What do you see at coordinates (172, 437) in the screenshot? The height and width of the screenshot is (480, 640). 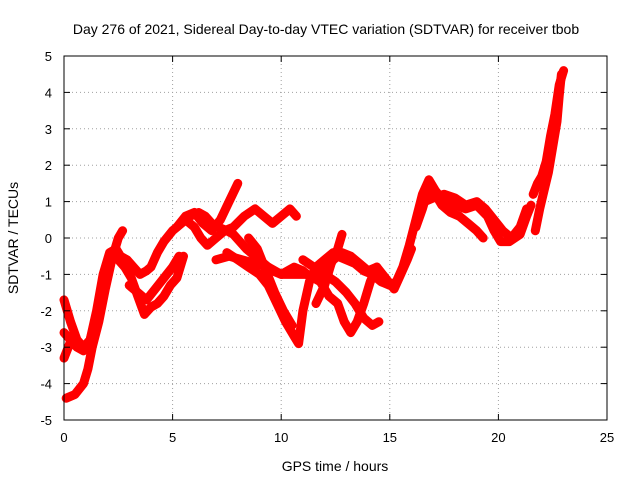 I see `x-tick-label: 5` at bounding box center [172, 437].